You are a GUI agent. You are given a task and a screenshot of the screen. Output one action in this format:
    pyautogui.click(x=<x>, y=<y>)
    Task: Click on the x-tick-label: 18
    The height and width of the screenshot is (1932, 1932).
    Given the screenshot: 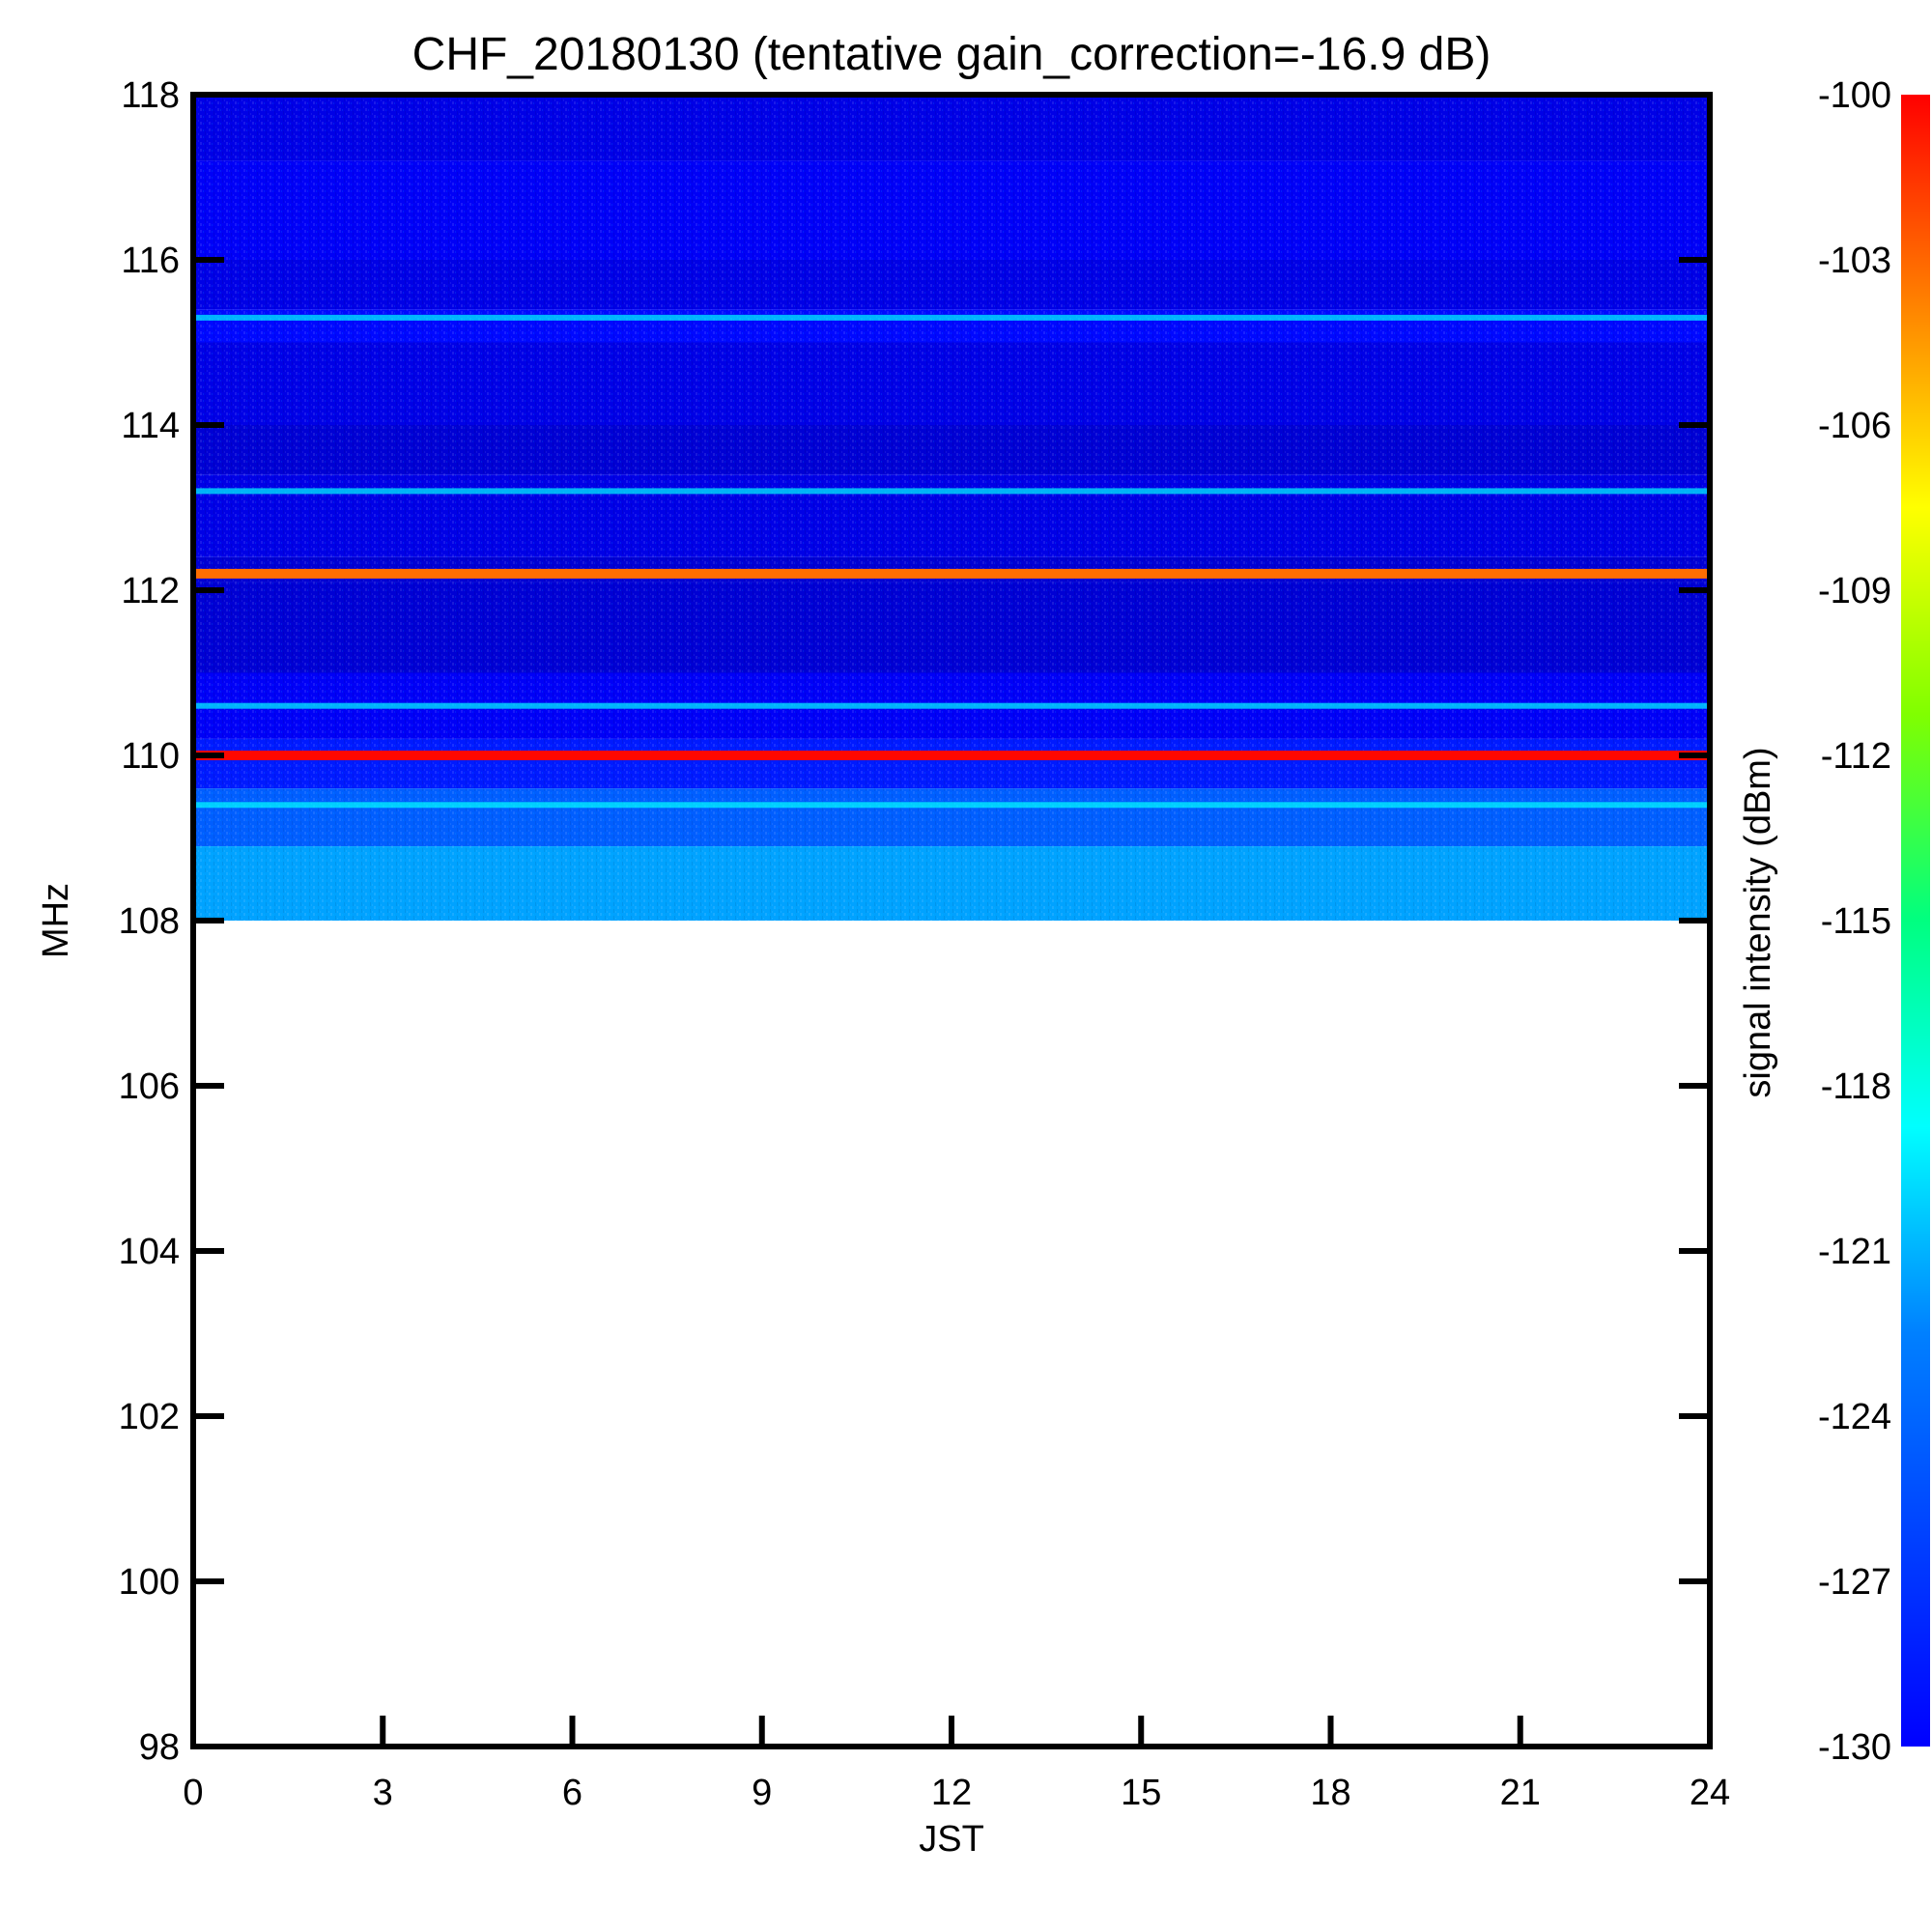 What is the action you would take?
    pyautogui.click(x=1330, y=1793)
    